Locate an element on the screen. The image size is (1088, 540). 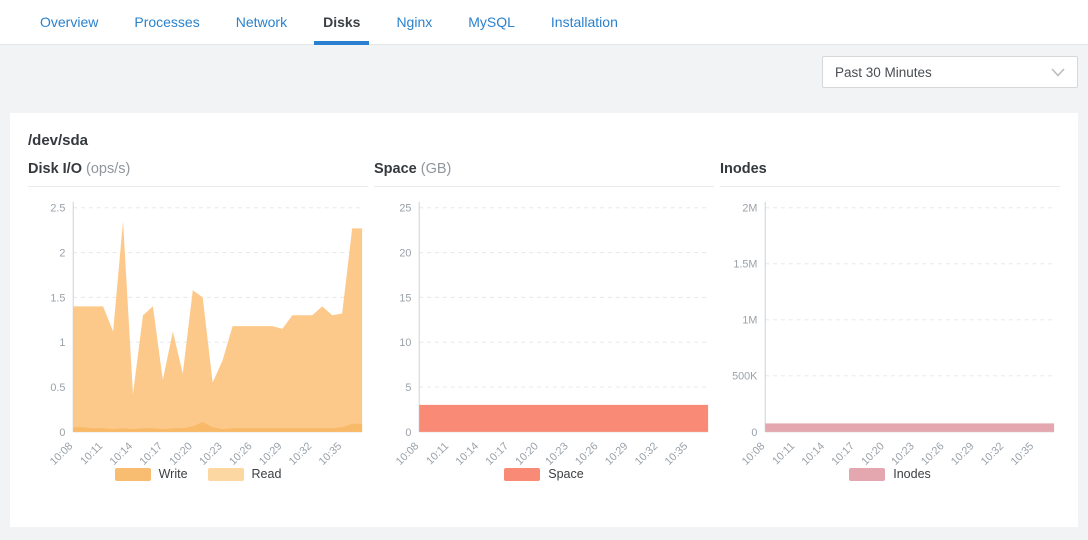
tab-disks: Disks is located at coordinates (342, 22).